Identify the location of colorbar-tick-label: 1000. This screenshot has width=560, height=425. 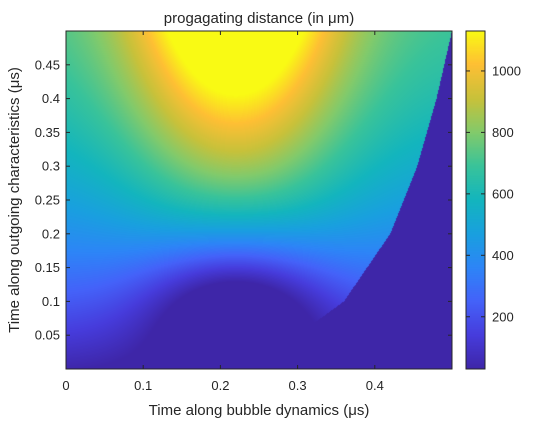
(506, 70).